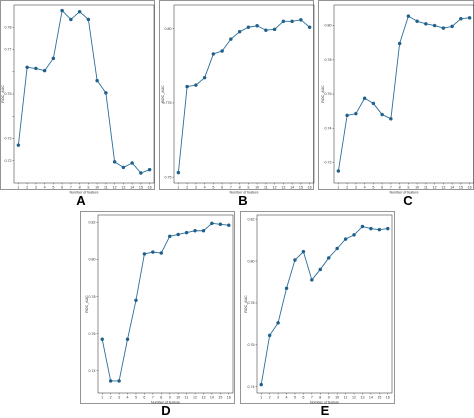 The image size is (474, 418). I want to click on panel-label-a: A, so click(81, 200).